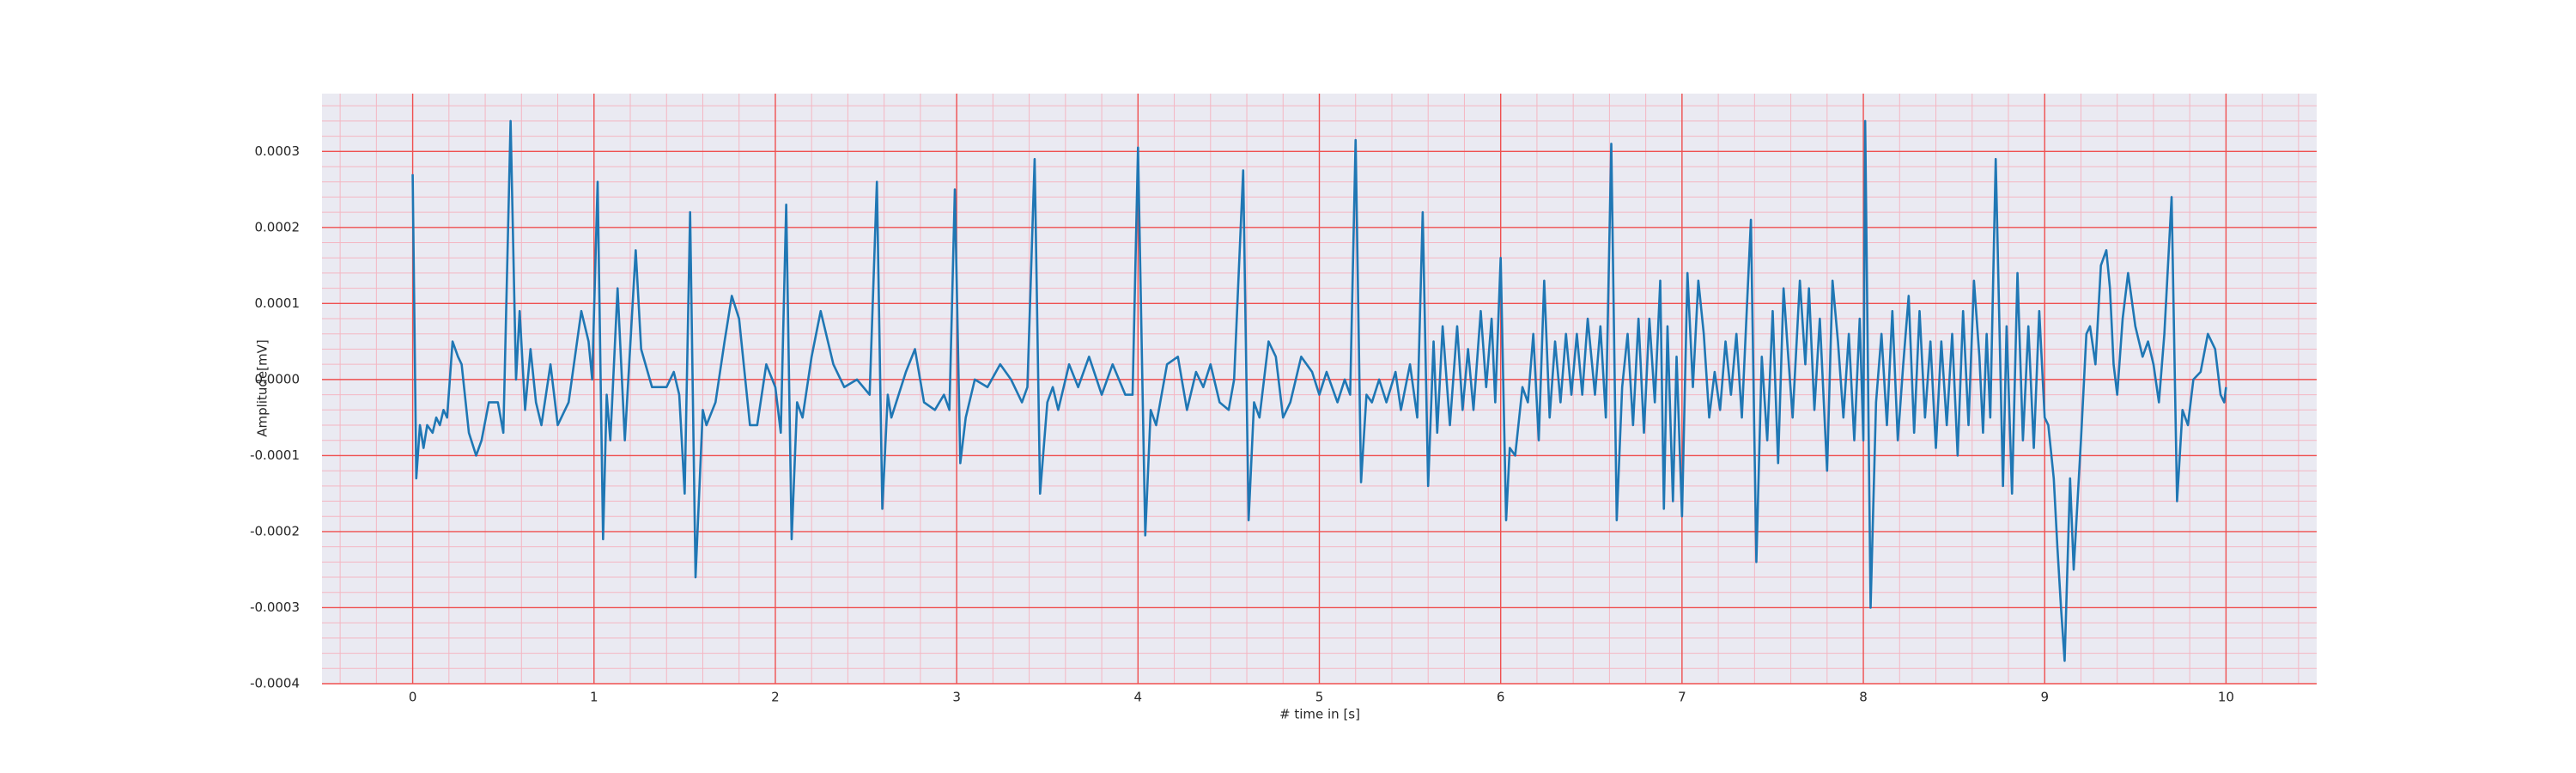 The width and height of the screenshot is (2576, 773). What do you see at coordinates (1682, 697) in the screenshot?
I see `x-tick-label: 7` at bounding box center [1682, 697].